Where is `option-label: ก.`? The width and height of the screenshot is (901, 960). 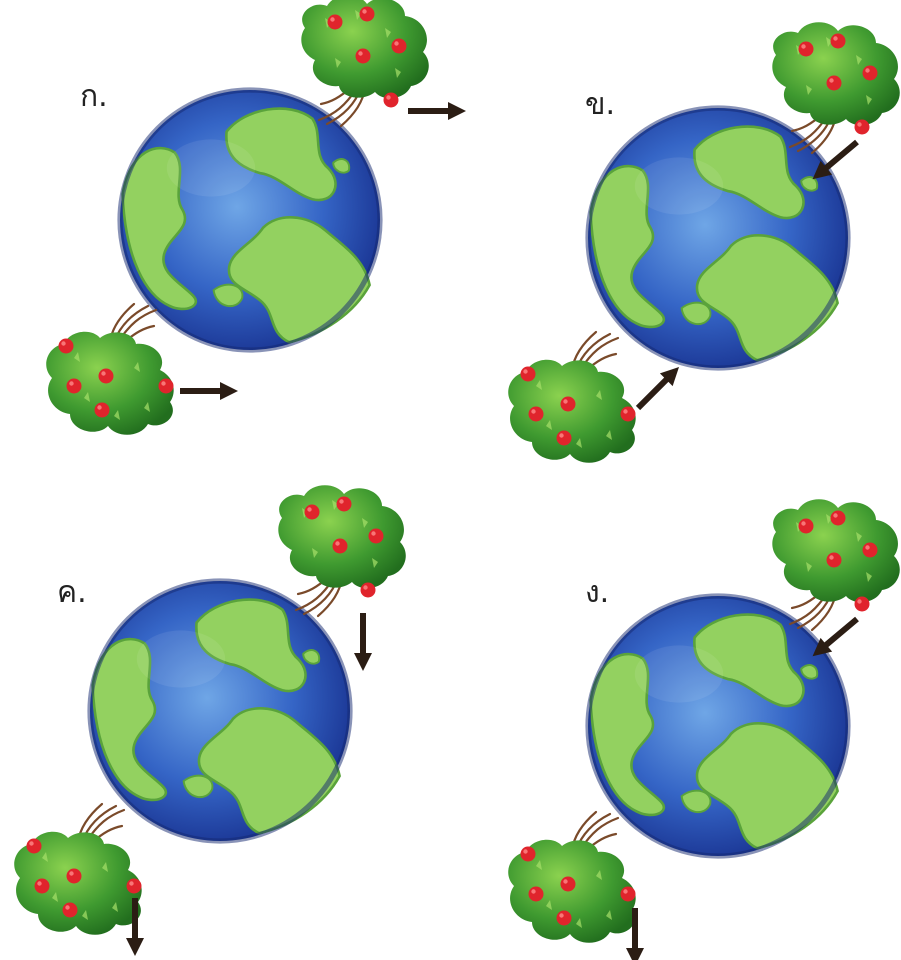
option-label: ก. is located at coordinates (94, 96).